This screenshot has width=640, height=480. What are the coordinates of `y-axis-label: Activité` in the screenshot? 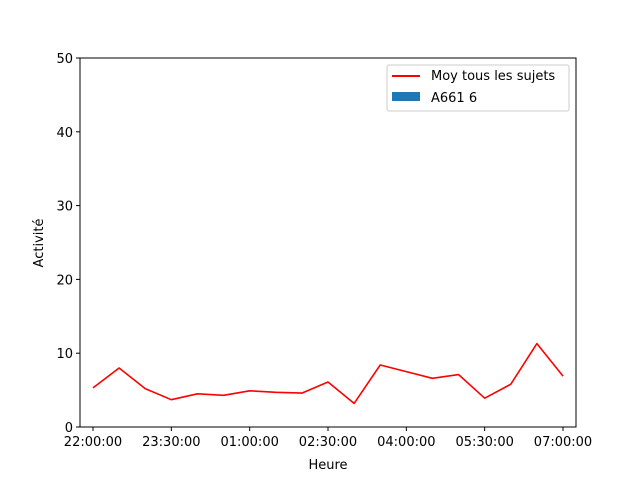 It's located at (39, 243).